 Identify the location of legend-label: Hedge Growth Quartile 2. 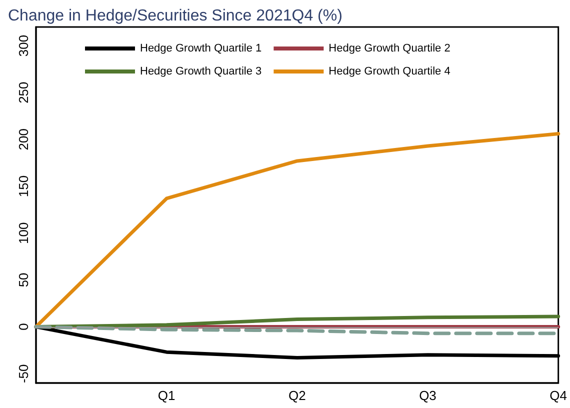
(389, 48).